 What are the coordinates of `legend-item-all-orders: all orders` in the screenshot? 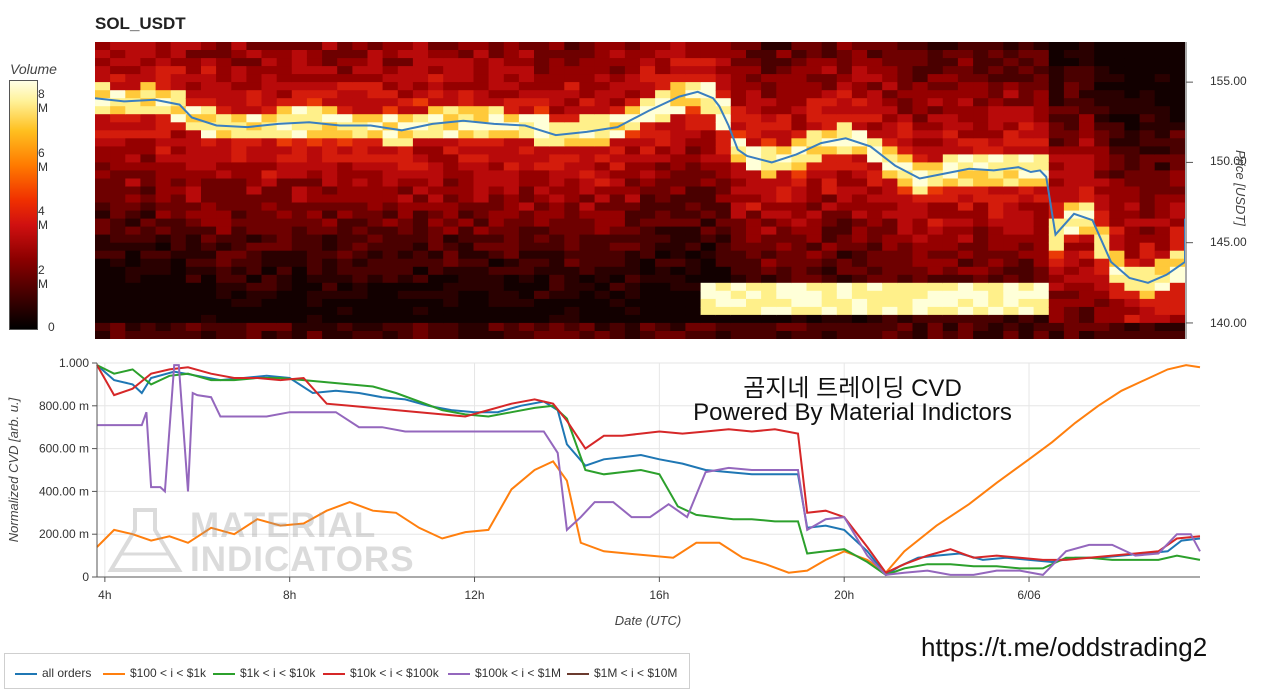 It's located at (53, 673).